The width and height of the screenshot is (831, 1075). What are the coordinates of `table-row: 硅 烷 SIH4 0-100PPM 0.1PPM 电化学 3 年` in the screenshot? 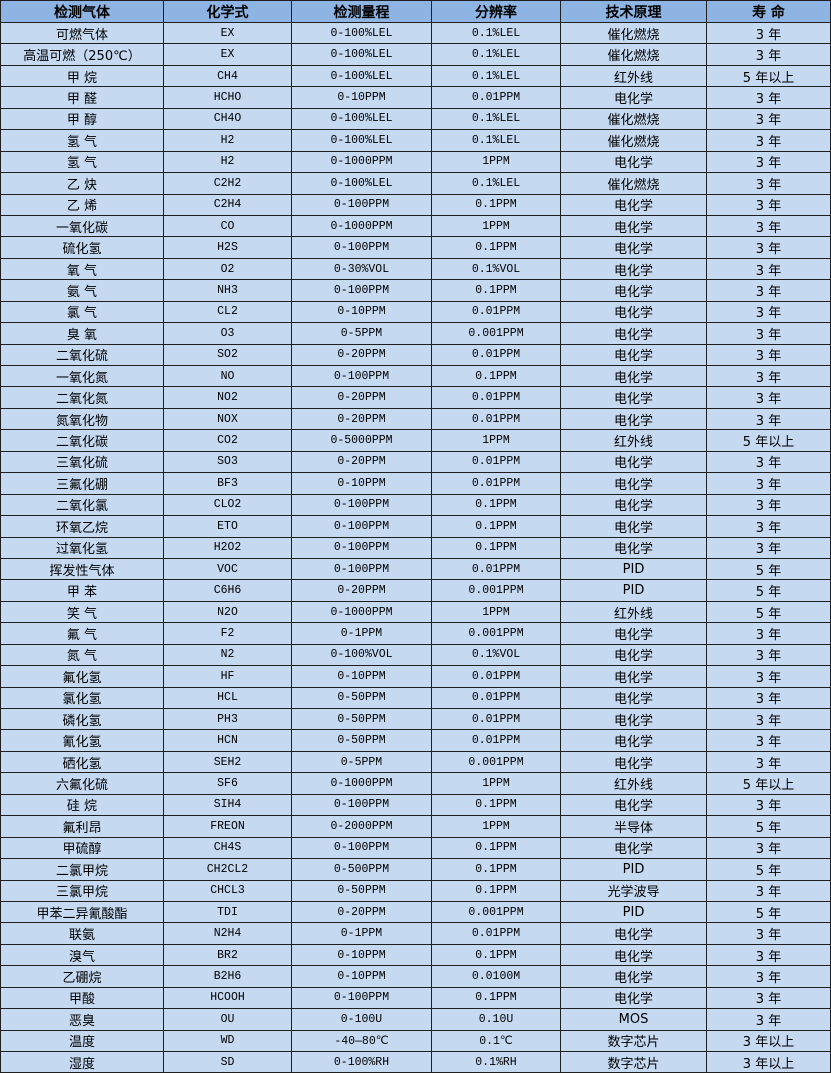 It's located at (415, 805).